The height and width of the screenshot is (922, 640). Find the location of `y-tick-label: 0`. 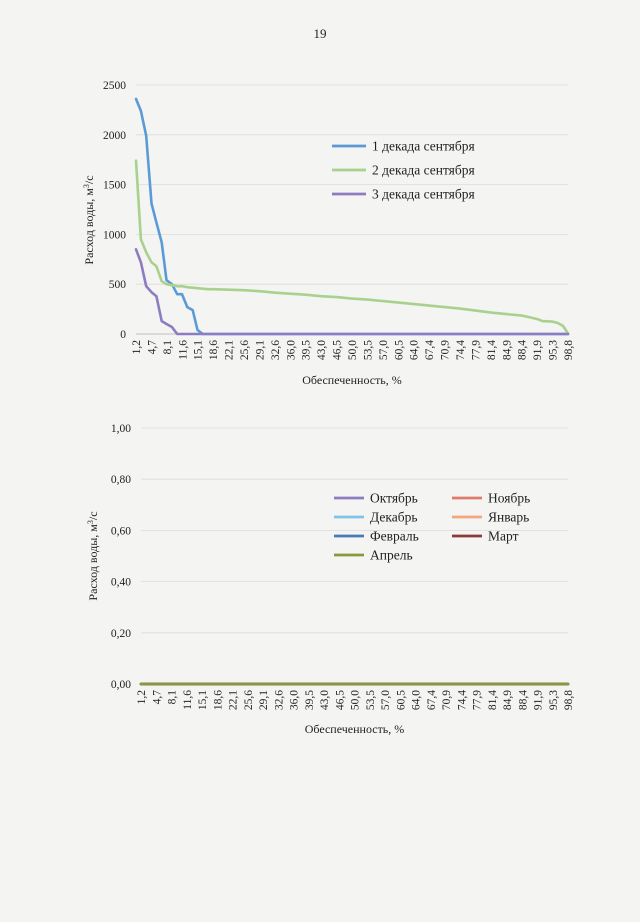

y-tick-label: 0 is located at coordinates (123, 335).